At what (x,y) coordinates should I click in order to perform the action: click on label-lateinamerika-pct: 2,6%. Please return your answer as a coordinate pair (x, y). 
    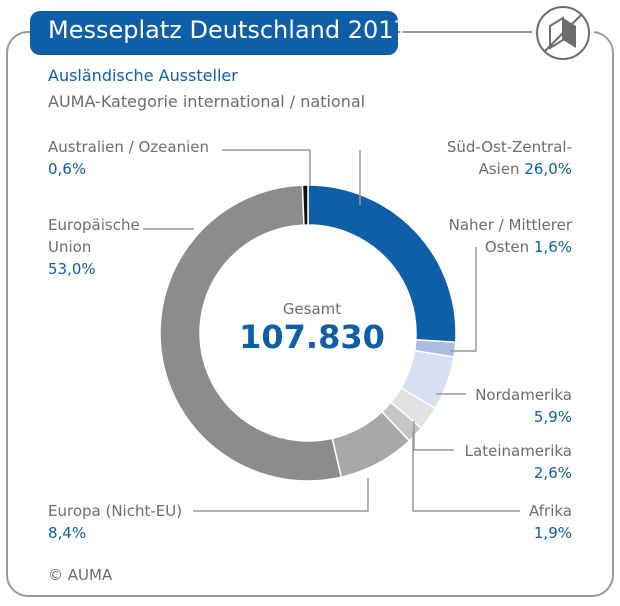
    Looking at the image, I should click on (552, 473).